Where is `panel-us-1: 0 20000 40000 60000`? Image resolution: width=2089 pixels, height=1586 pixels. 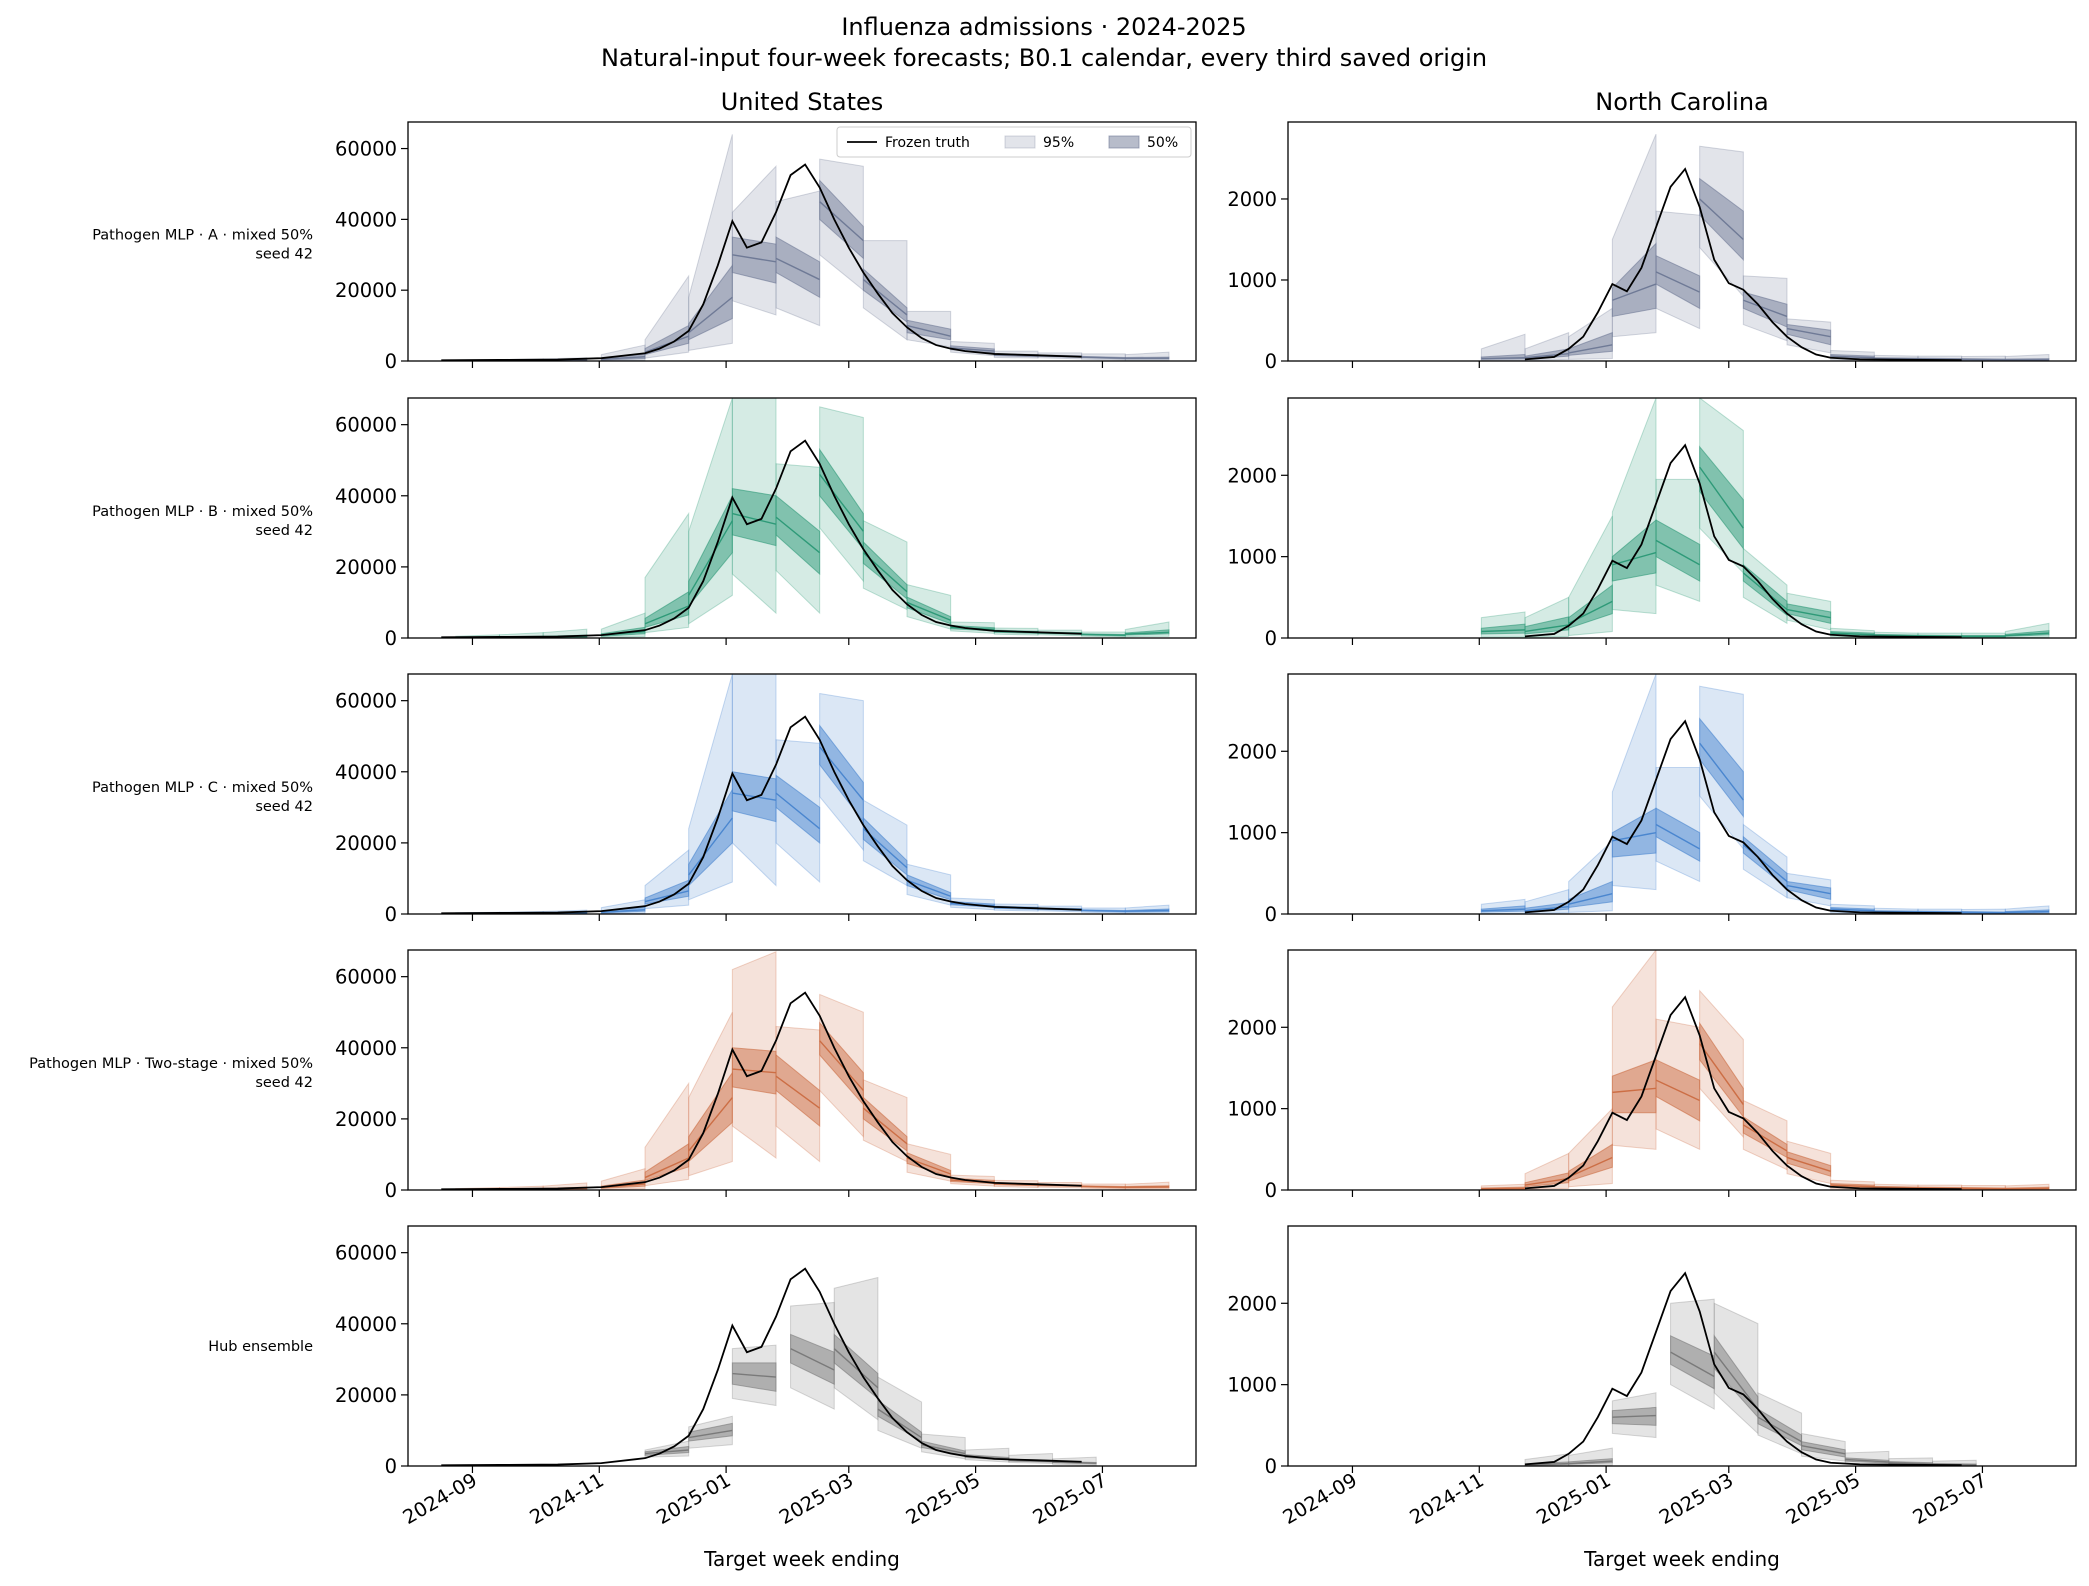 panel-us-1: 0 20000 40000 60000 is located at coordinates (766, 523).